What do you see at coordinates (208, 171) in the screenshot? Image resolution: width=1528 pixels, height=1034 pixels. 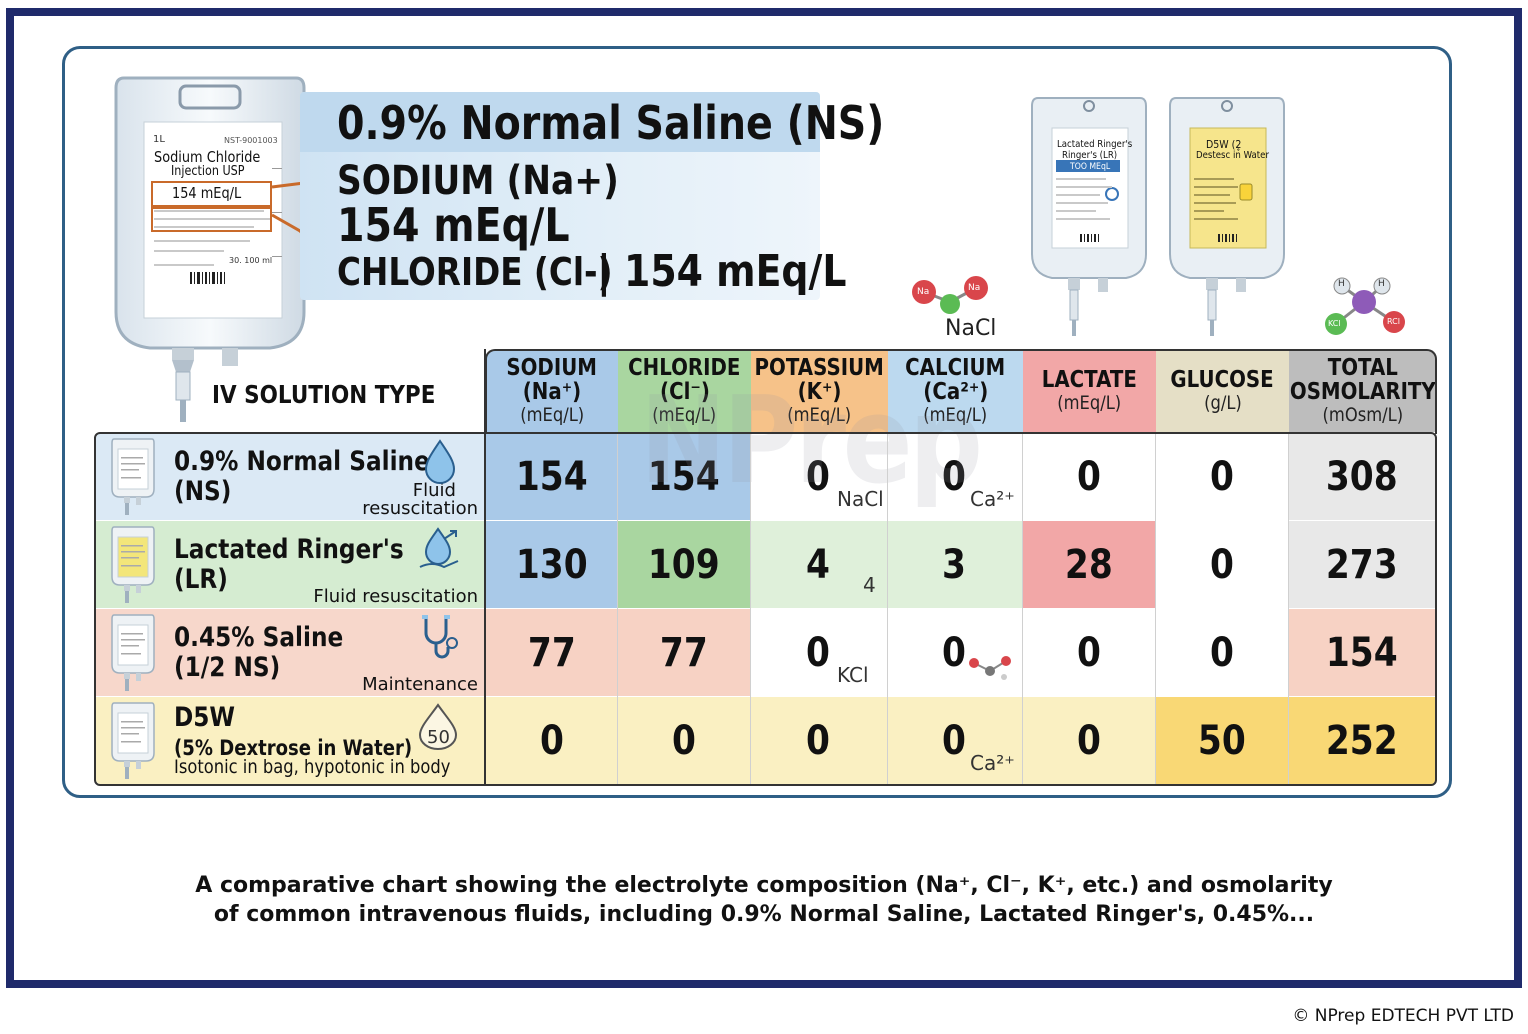 I see `bag-name-line2: Injection USP` at bounding box center [208, 171].